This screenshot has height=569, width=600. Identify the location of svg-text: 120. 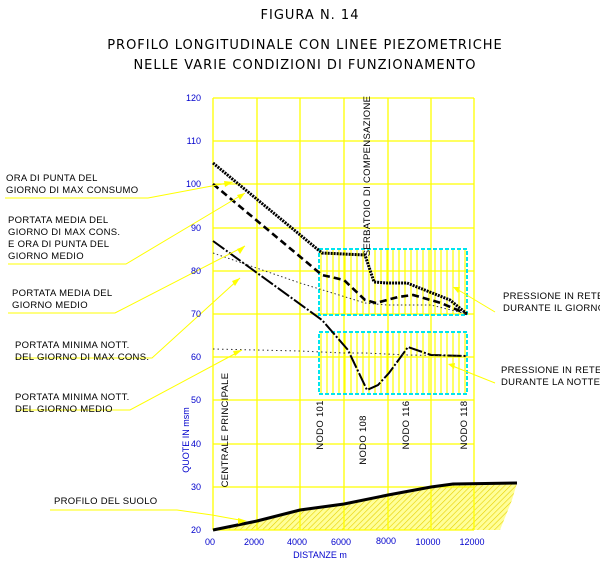
(193, 98).